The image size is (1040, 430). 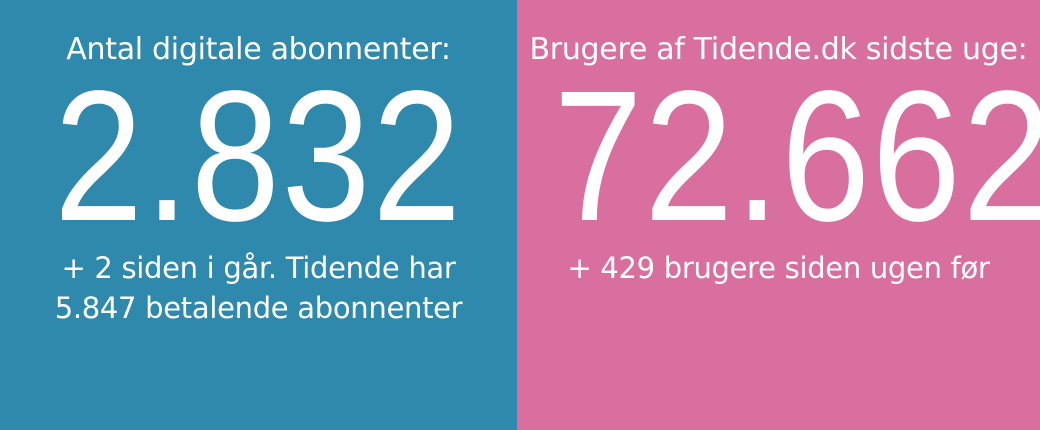 I want to click on users-change: + 429 brugere siden ugen før, so click(x=778, y=268).